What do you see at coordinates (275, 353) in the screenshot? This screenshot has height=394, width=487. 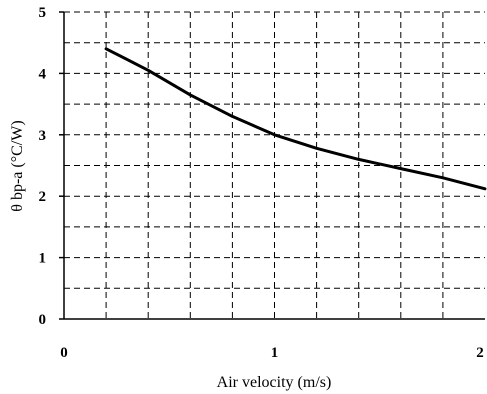 I see `x-tick-label: 1` at bounding box center [275, 353].